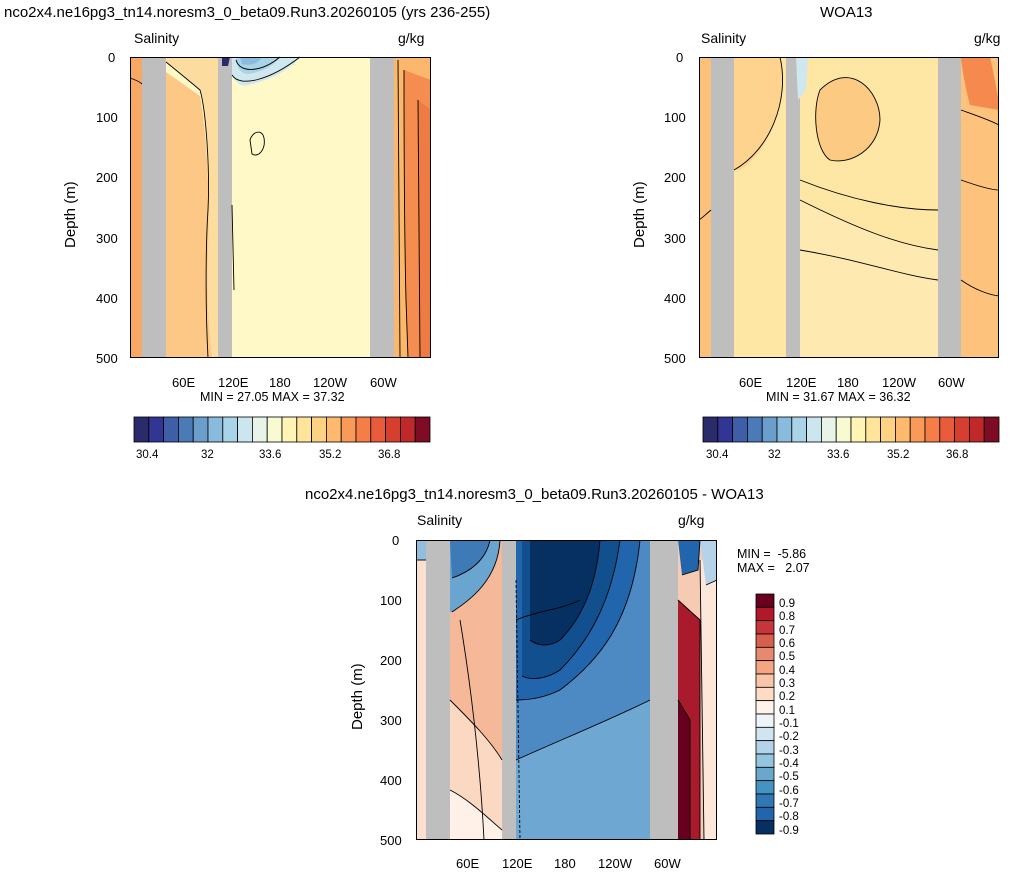 This screenshot has height=874, width=1017. What do you see at coordinates (787, 617) in the screenshot?
I see `colorbar-label: 0.8` at bounding box center [787, 617].